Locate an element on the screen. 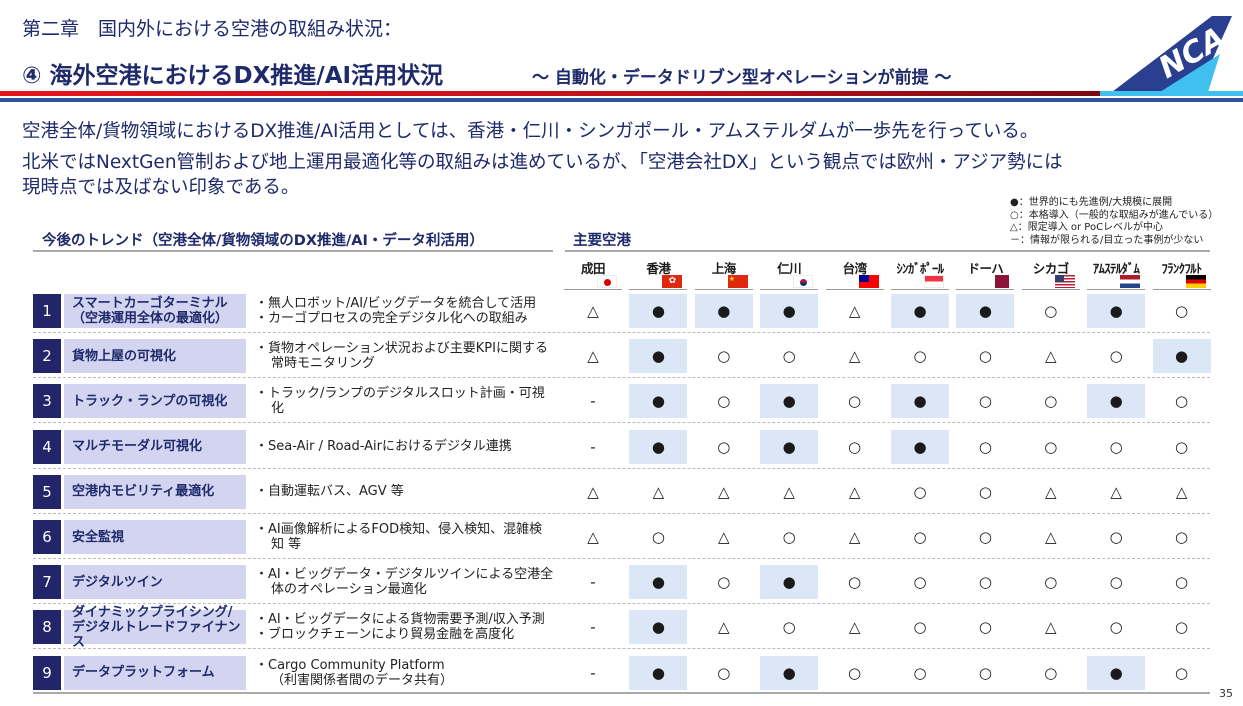 The image size is (1243, 706). trend-description: ・AI・ビッグデータ・デジタルツインによる空港全体のオペレーション最適化 is located at coordinates (405, 582).